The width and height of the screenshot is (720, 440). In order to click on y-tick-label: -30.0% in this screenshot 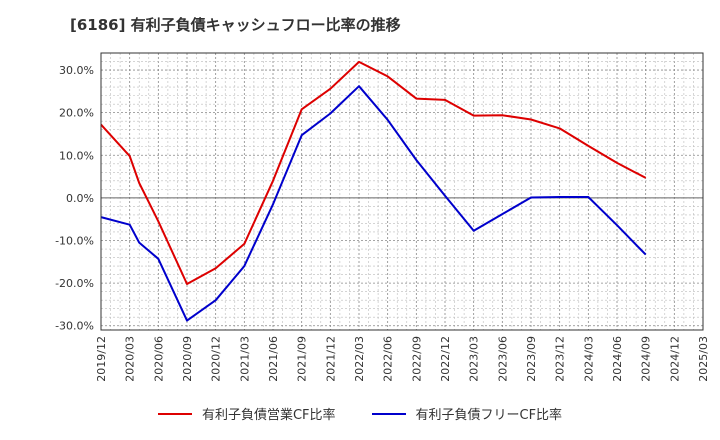, I will do `click(74, 326)`.